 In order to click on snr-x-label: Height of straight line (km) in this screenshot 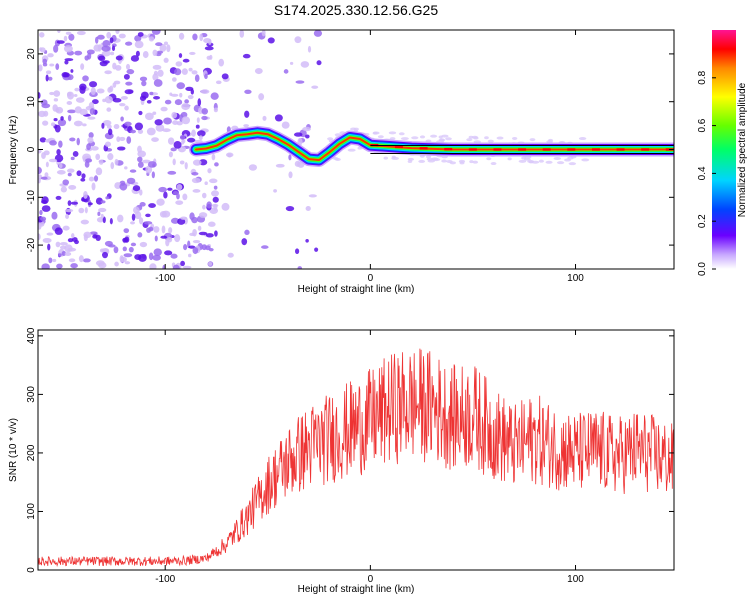, I will do `click(356, 589)`.